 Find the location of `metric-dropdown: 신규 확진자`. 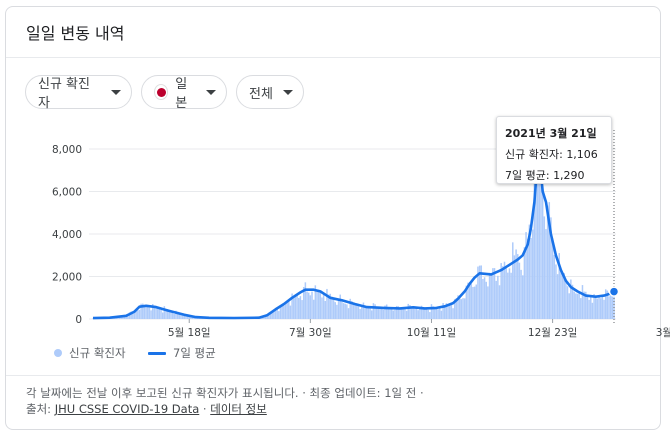

metric-dropdown: 신규 확진자 is located at coordinates (78, 93).